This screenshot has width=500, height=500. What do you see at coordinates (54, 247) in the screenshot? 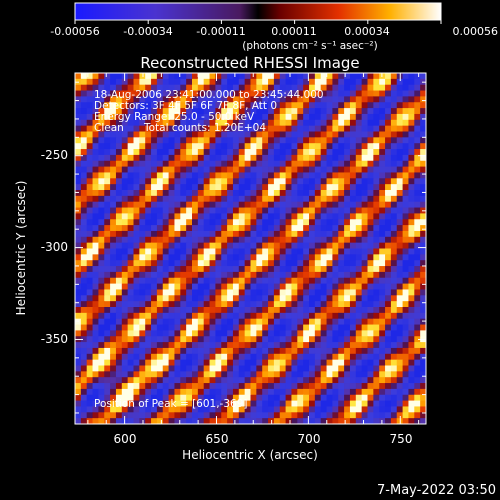
I see `y-tick-label: -300` at bounding box center [54, 247].